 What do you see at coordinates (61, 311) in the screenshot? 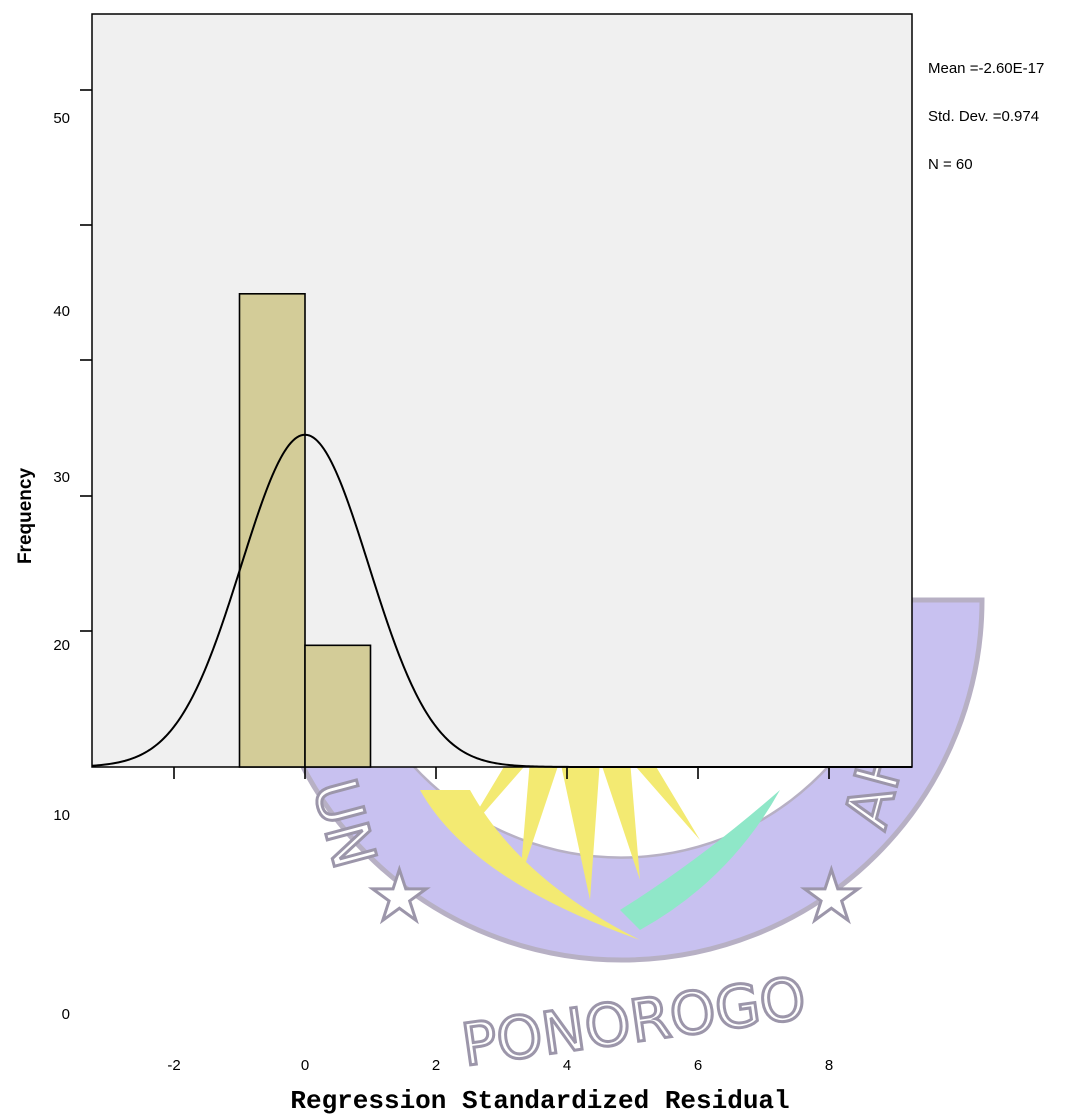
I see `y-tick-label-4: 40` at bounding box center [61, 311].